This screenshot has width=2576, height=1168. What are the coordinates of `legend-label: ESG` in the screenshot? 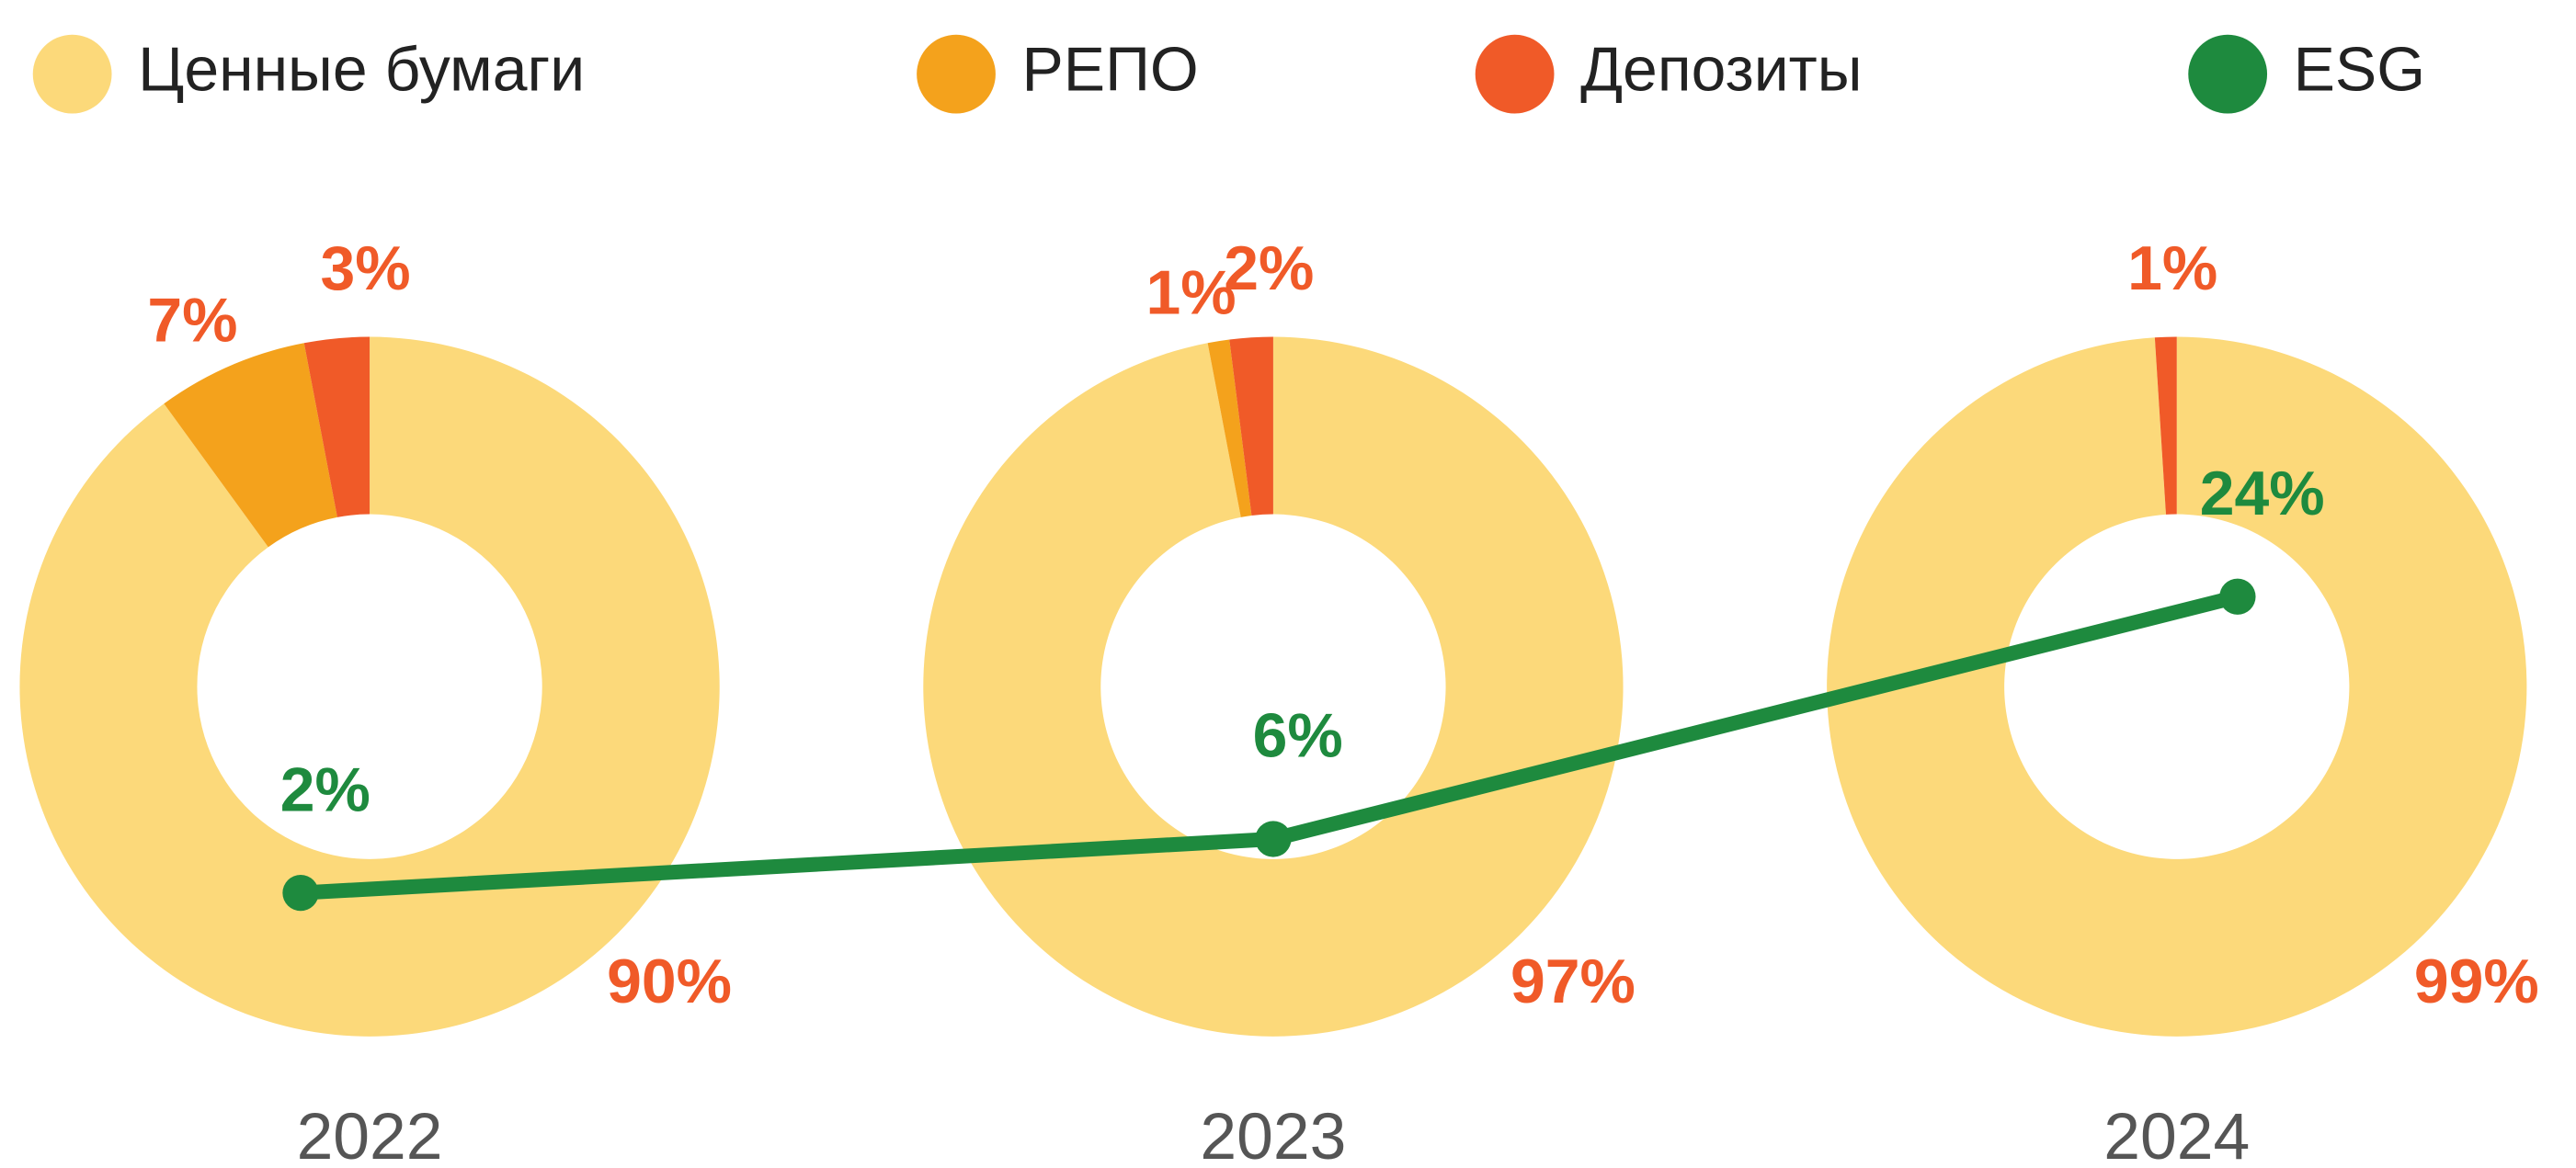 It's located at (2359, 70).